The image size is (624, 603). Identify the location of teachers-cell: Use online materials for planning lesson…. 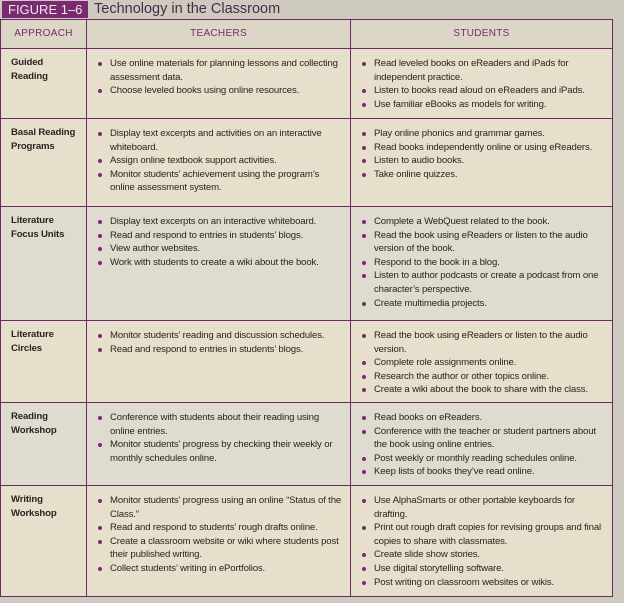
(218, 83).